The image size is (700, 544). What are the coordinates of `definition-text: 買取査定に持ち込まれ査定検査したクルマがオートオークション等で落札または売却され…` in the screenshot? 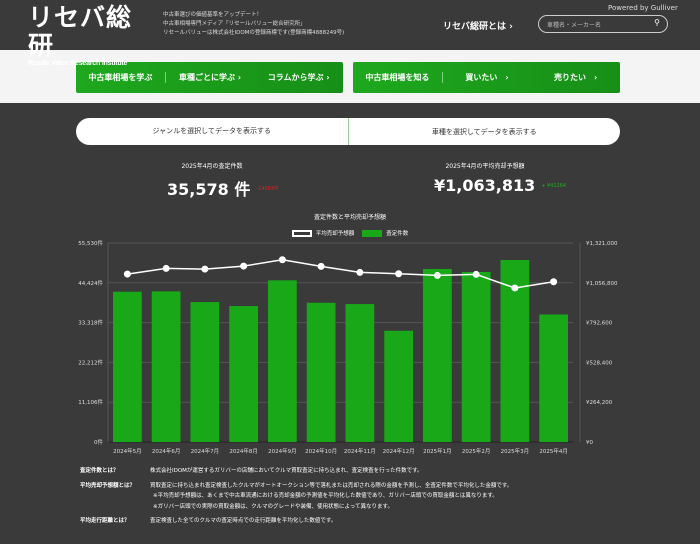 It's located at (331, 497).